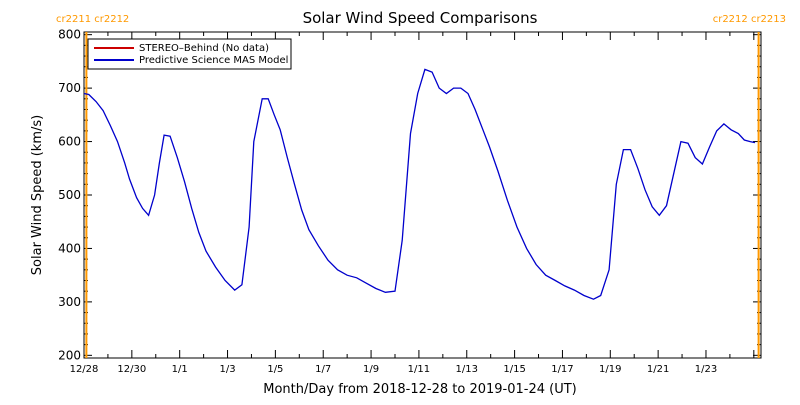 The height and width of the screenshot is (405, 800). What do you see at coordinates (84, 369) in the screenshot?
I see `x-tick-label: 12/28` at bounding box center [84, 369].